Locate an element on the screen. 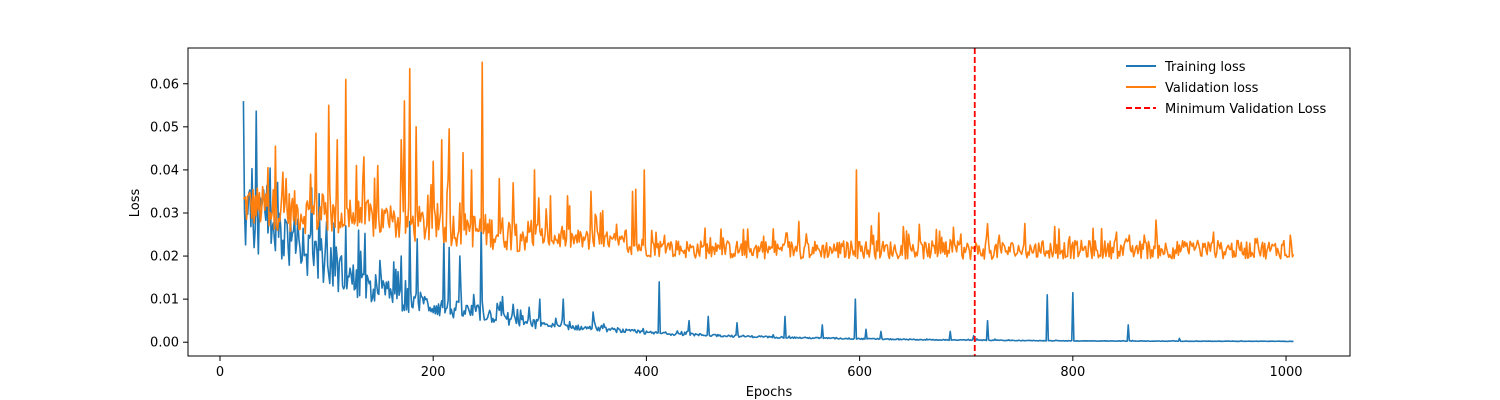  y-axis: 0.00 0.01 0.02 0.03 0.04 0.05 0.06 is located at coordinates (169, 214).